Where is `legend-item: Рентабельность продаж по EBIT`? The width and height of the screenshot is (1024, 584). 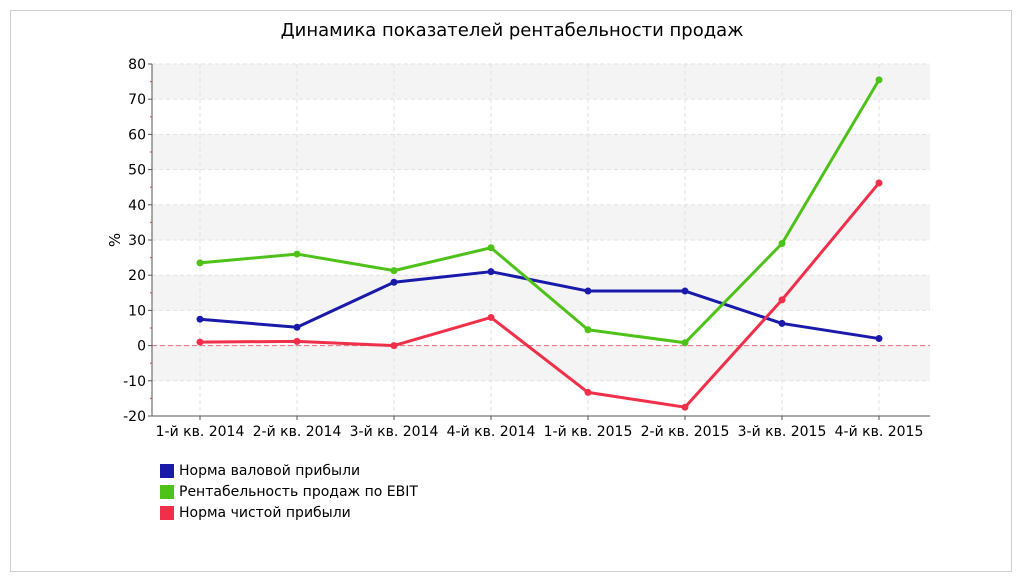
legend-item: Рентабельность продаж по EBIT is located at coordinates (289, 491).